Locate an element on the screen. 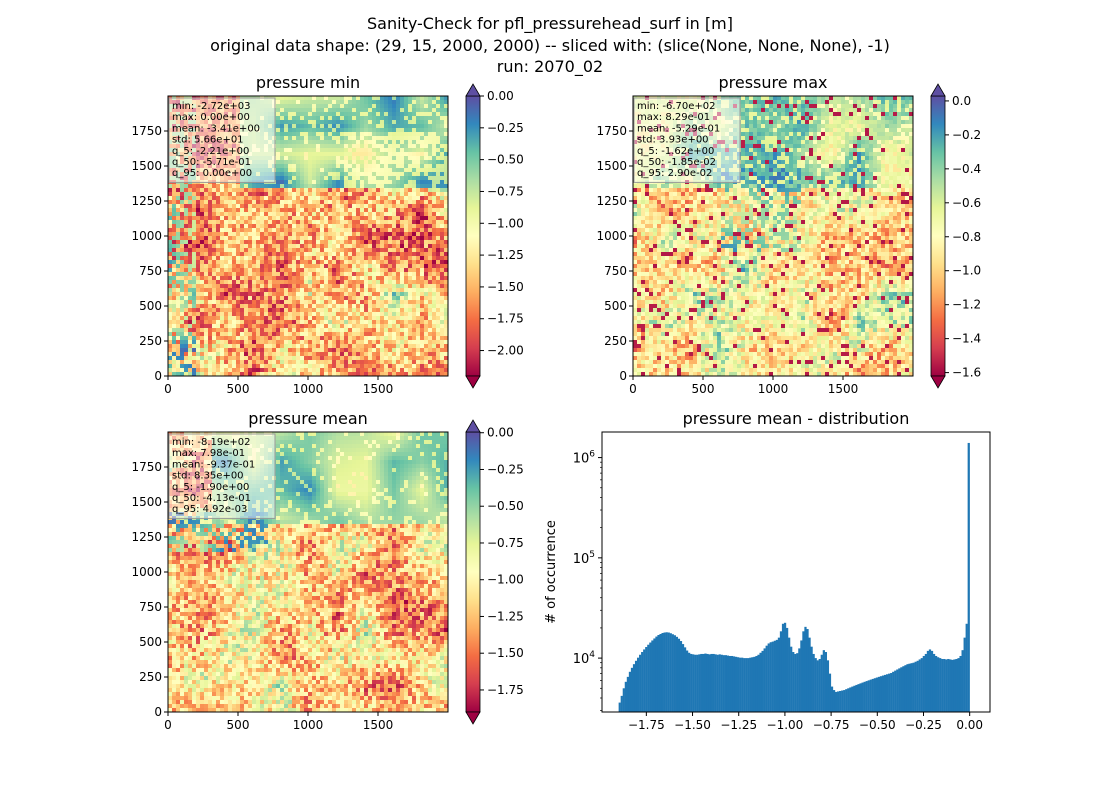 Image resolution: width=1100 pixels, height=800 pixels. colorbar-tick-label: 0.0 is located at coordinates (961, 101).